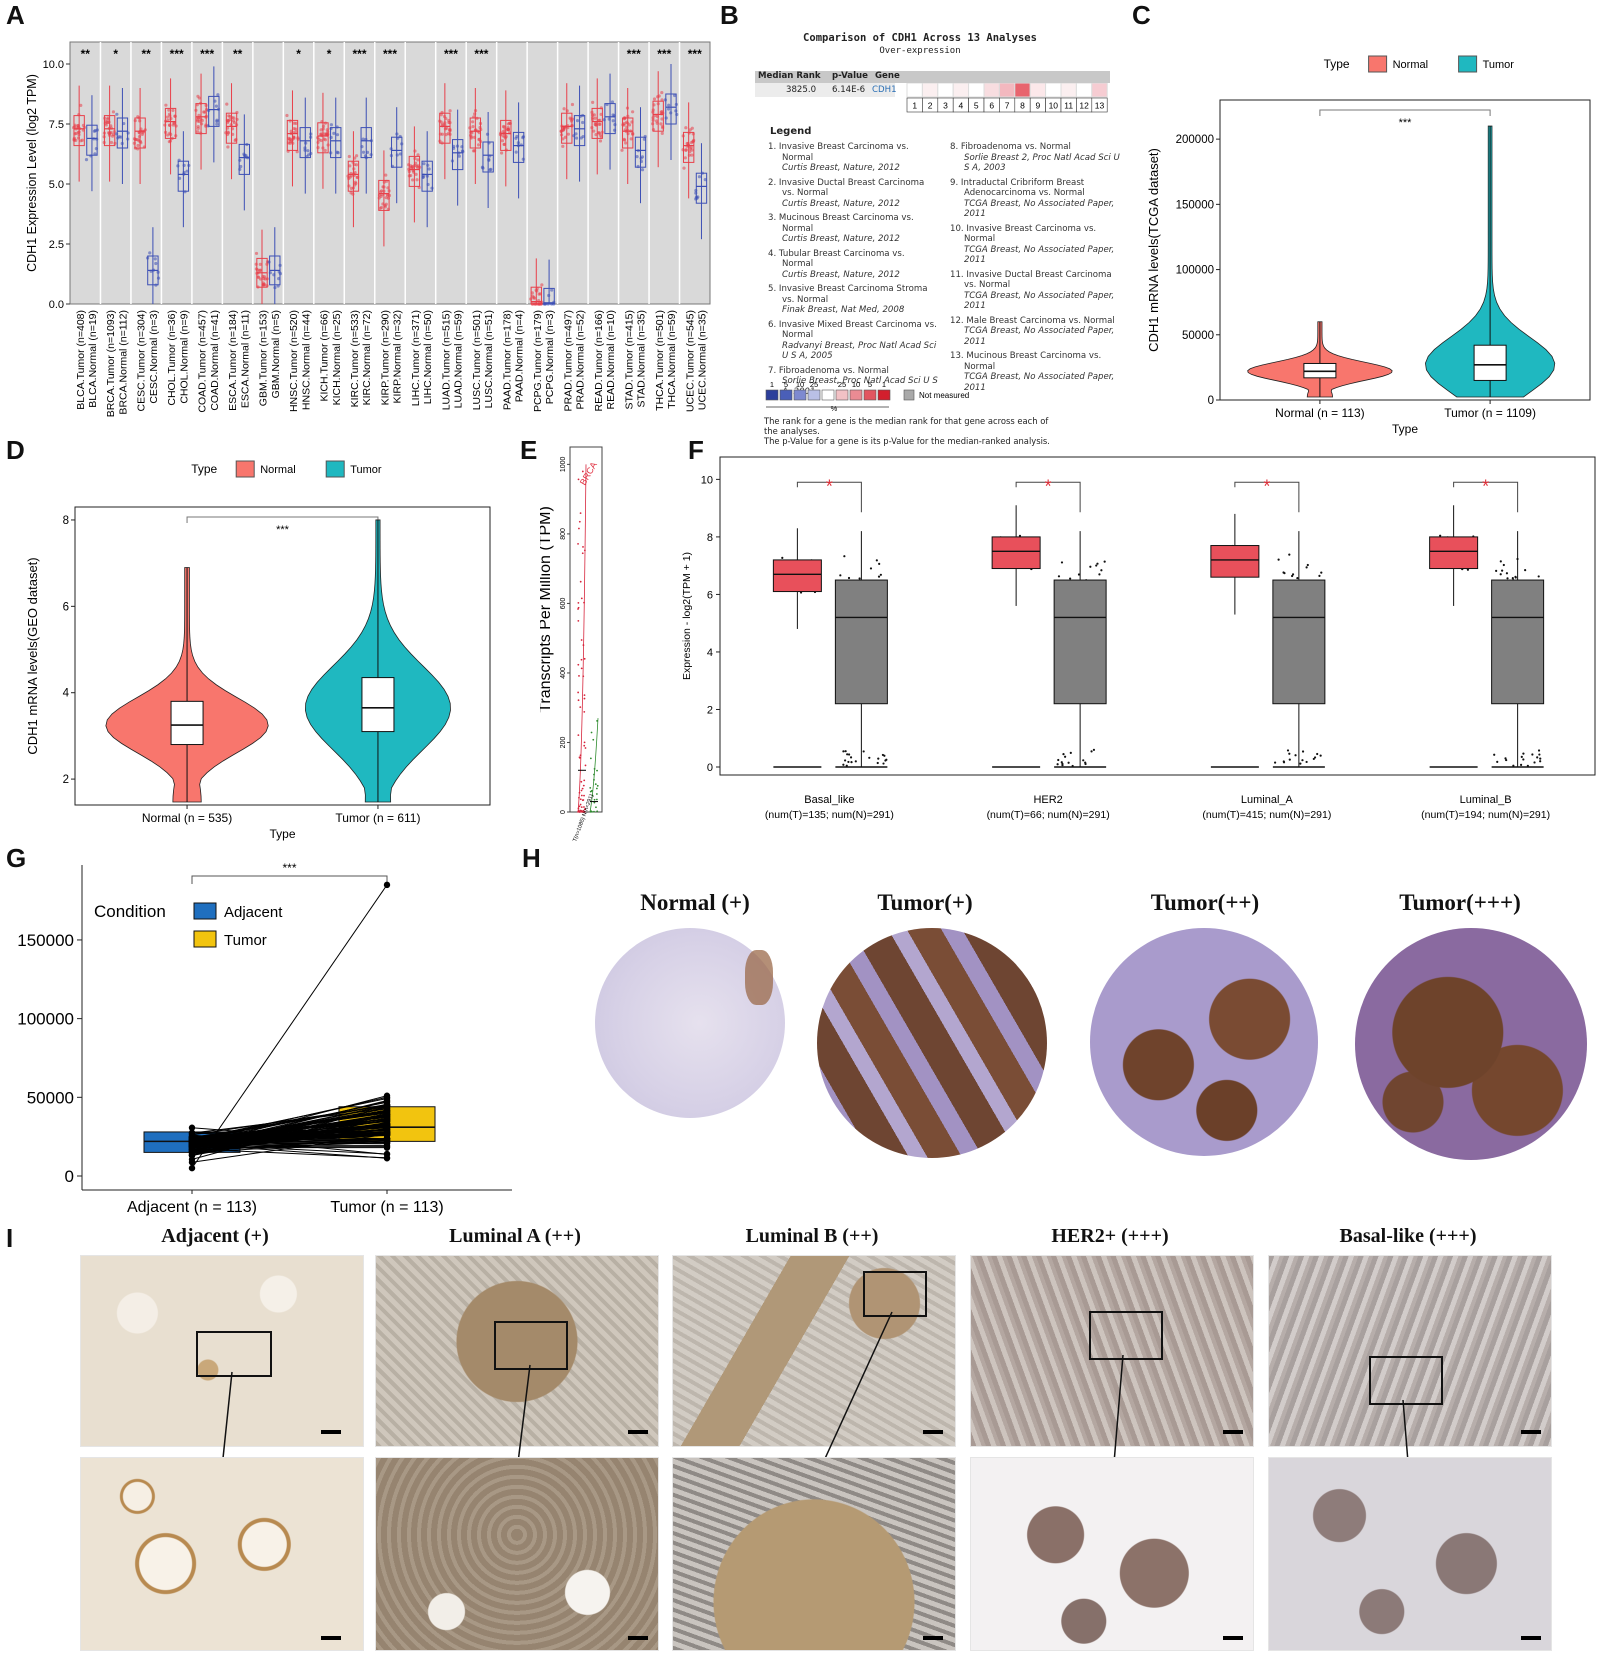  What do you see at coordinates (836, 259) in the screenshot?
I see `legend-entry-text: 4. Tubular Breast Carcinoma vs. Normal` at bounding box center [836, 259].